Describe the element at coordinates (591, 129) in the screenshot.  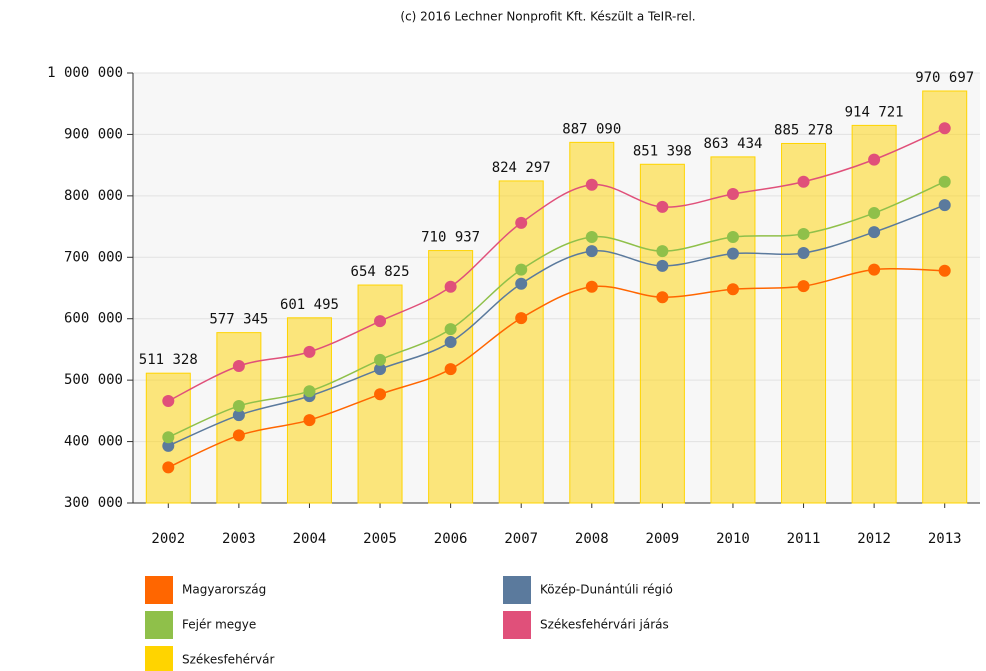
I see `value-label: 887 090` at that location.